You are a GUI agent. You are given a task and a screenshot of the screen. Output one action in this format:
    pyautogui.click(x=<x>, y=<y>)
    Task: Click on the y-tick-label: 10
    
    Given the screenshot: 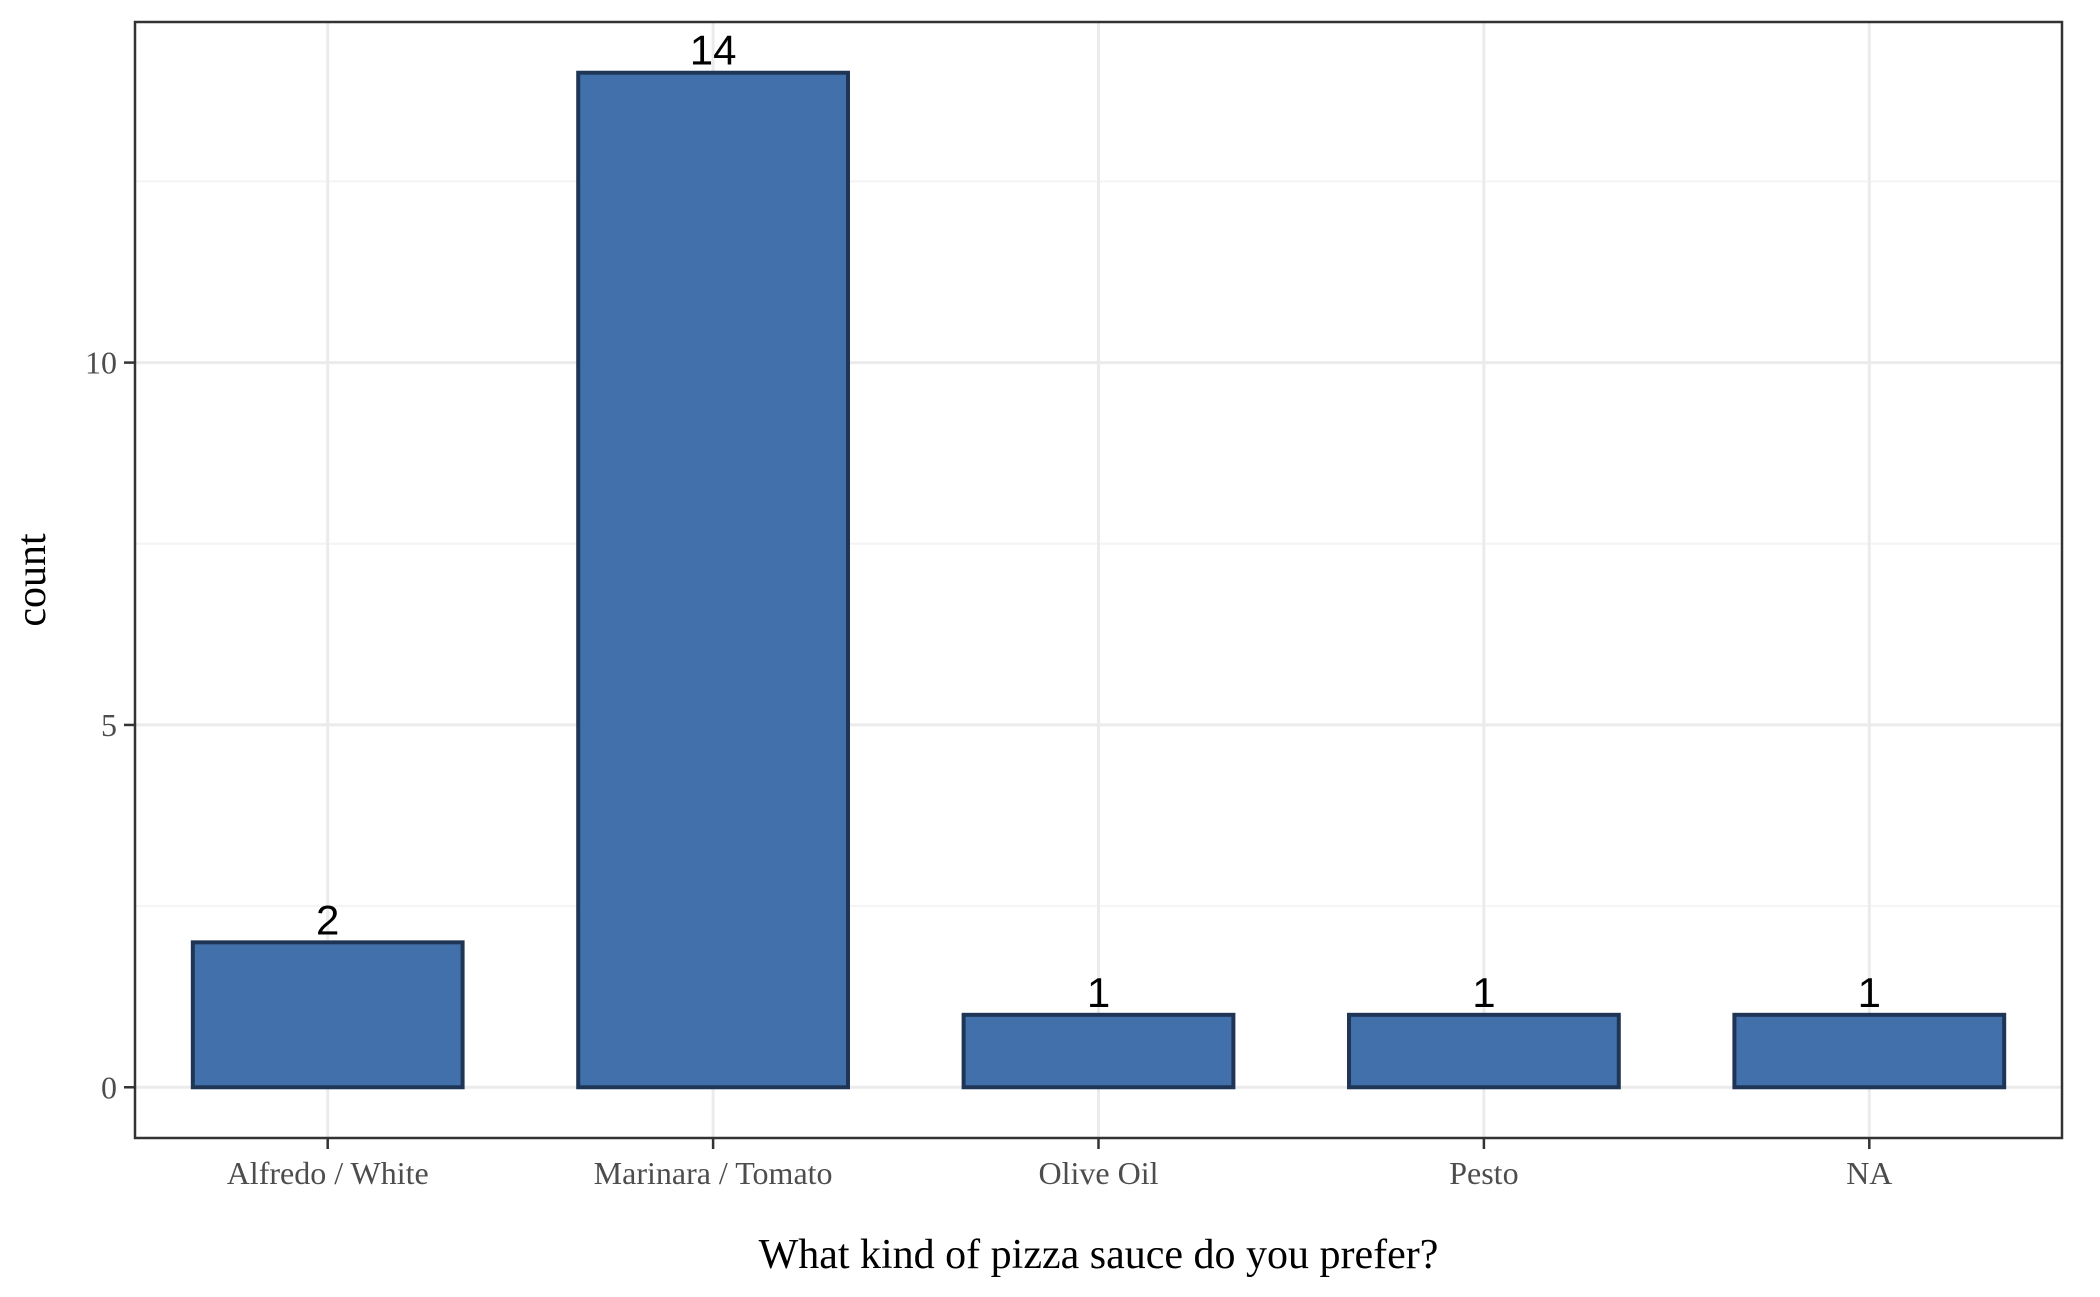 What is the action you would take?
    pyautogui.click(x=101, y=363)
    